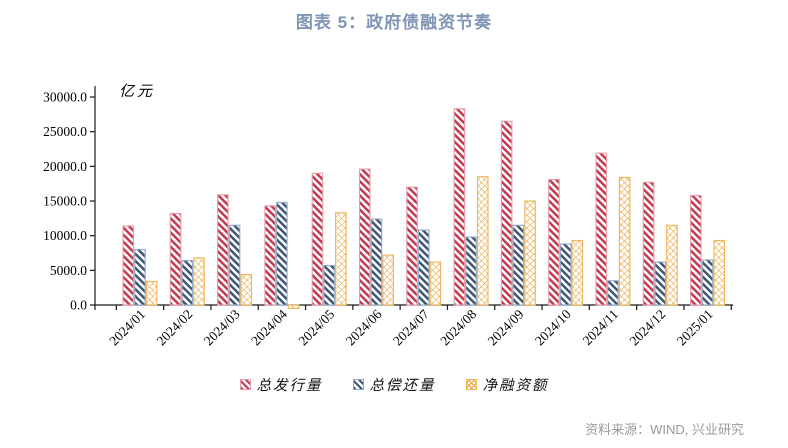 The height and width of the screenshot is (448, 788). Describe the element at coordinates (471, 271) in the screenshot. I see `bar-总偿还量-2024/08` at that location.